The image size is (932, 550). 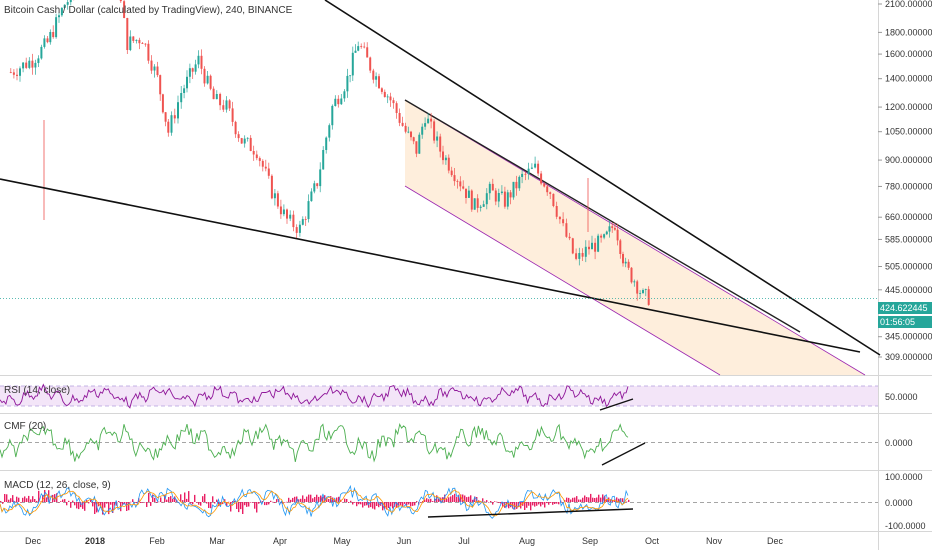 What do you see at coordinates (530, 513) in the screenshot?
I see `macd-trendline` at bounding box center [530, 513].